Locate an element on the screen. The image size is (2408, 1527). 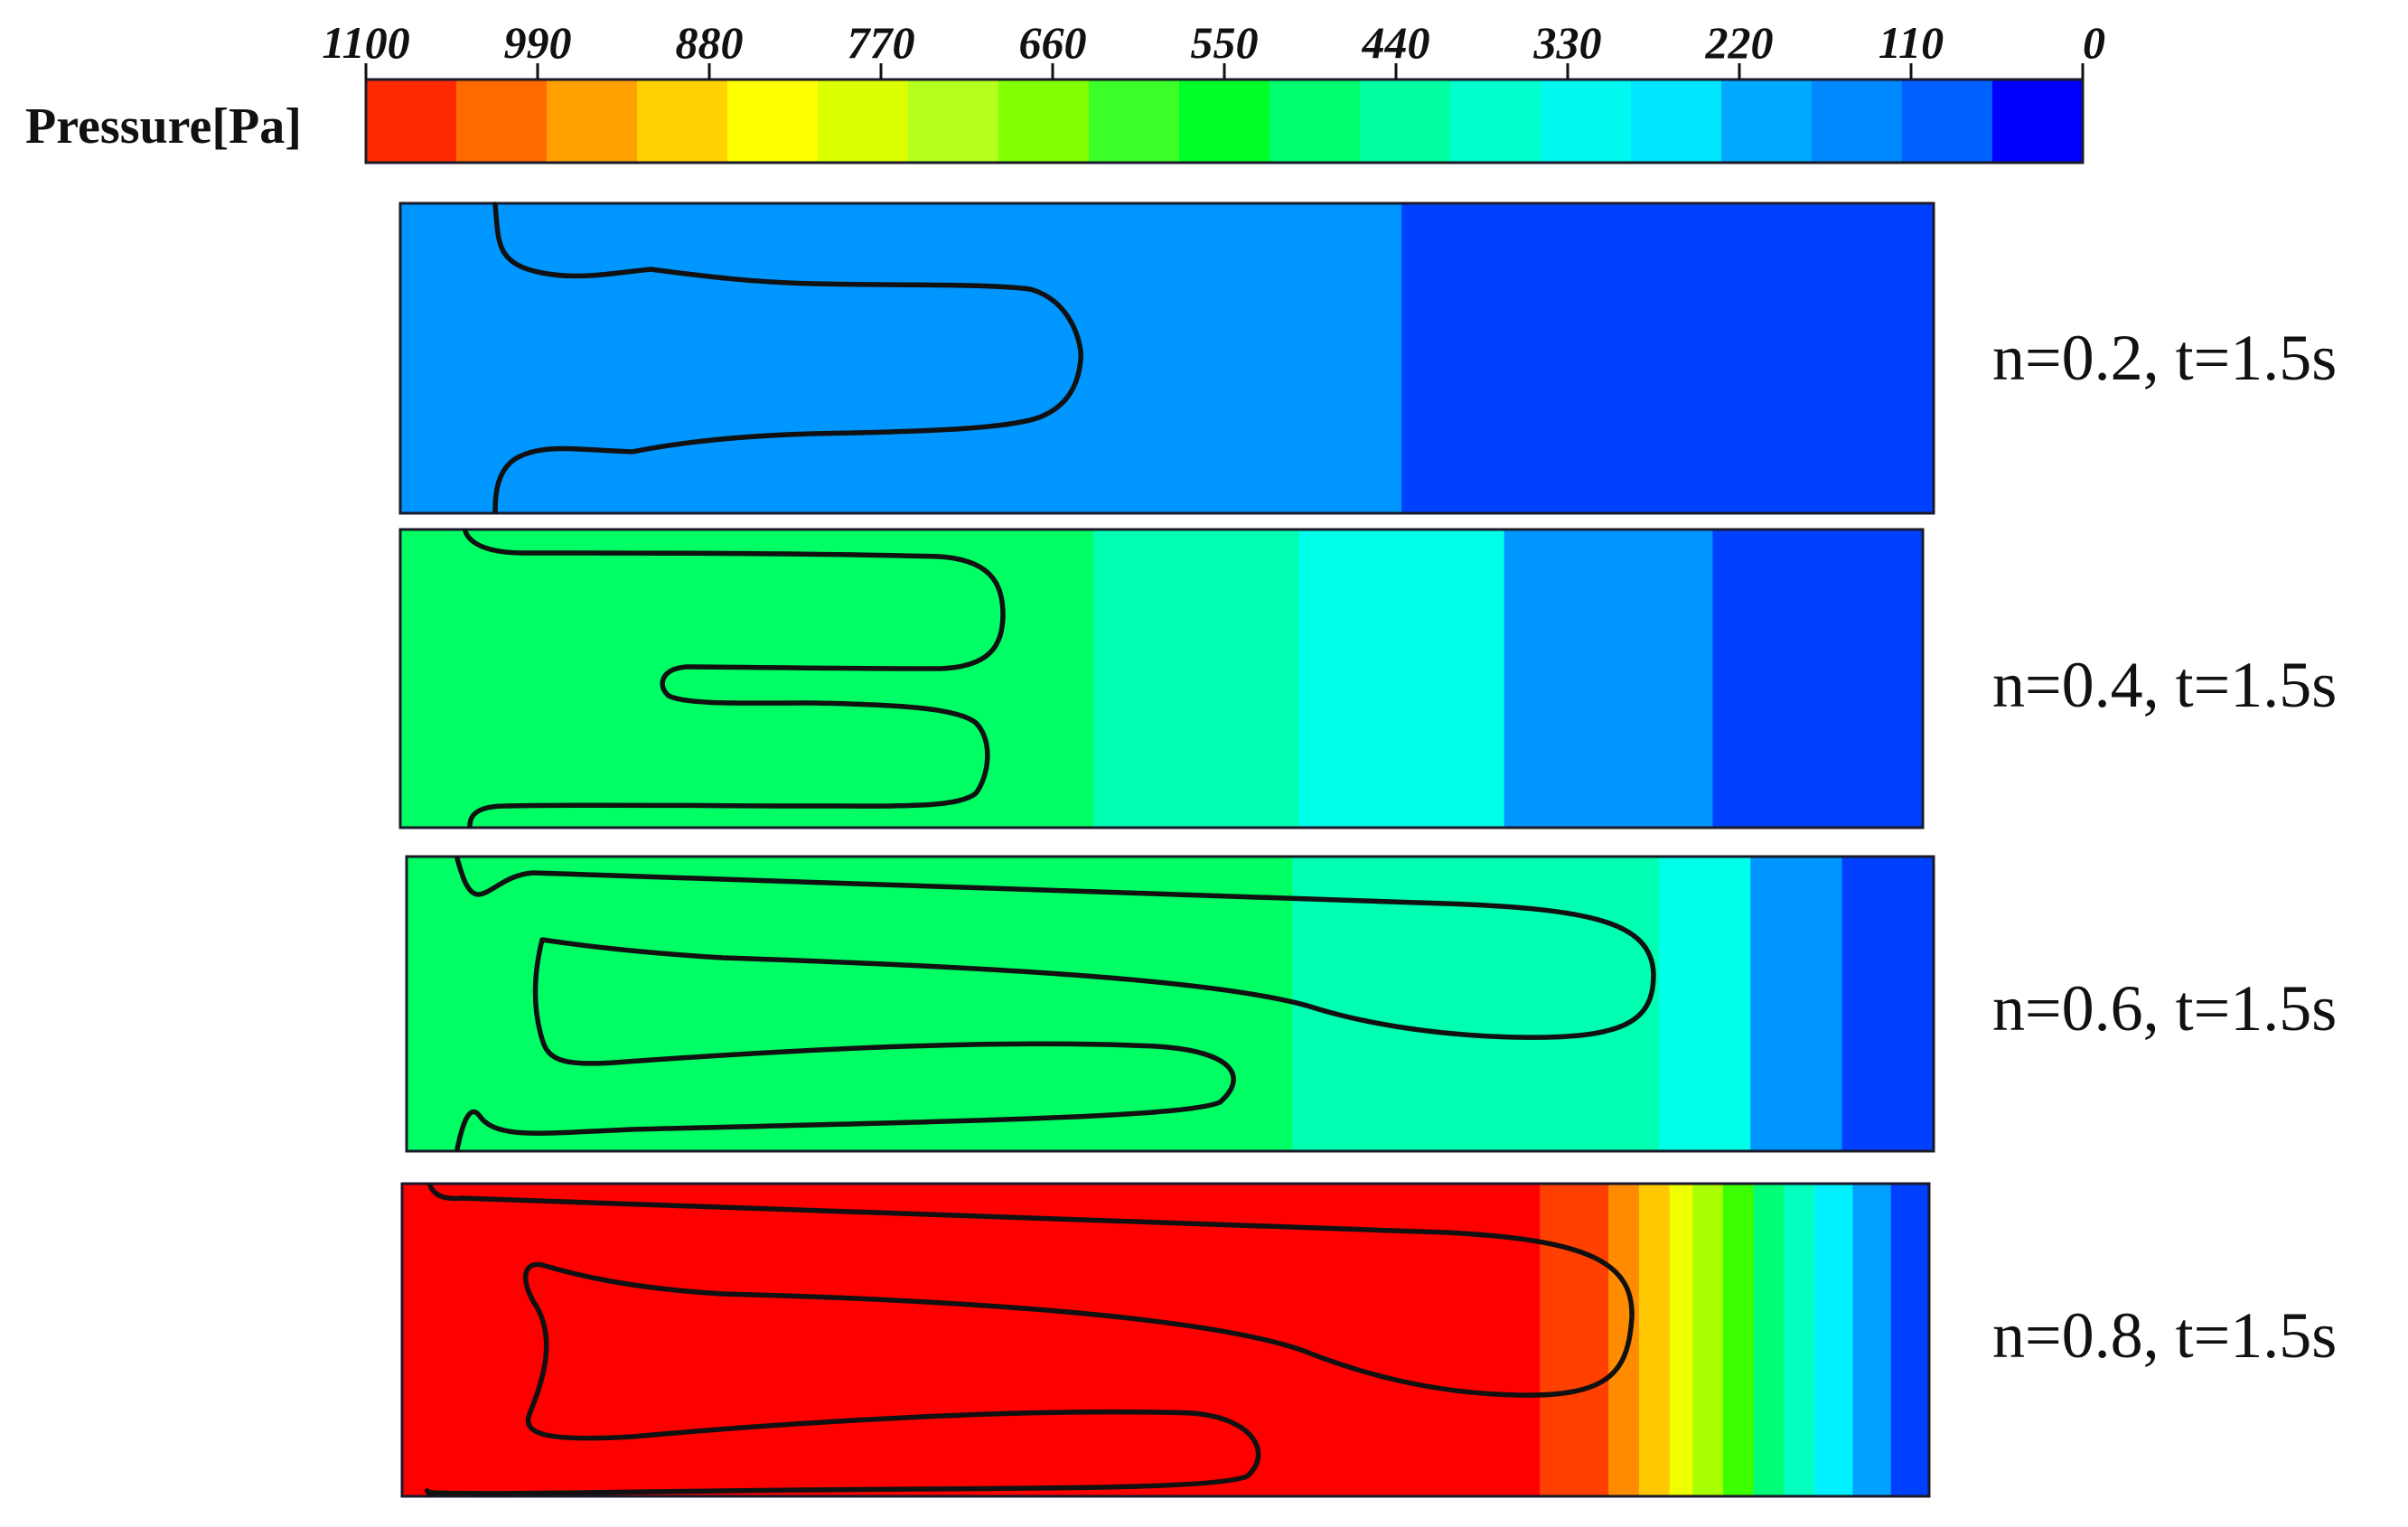
legend-tick-label: 770 is located at coordinates (881, 42).